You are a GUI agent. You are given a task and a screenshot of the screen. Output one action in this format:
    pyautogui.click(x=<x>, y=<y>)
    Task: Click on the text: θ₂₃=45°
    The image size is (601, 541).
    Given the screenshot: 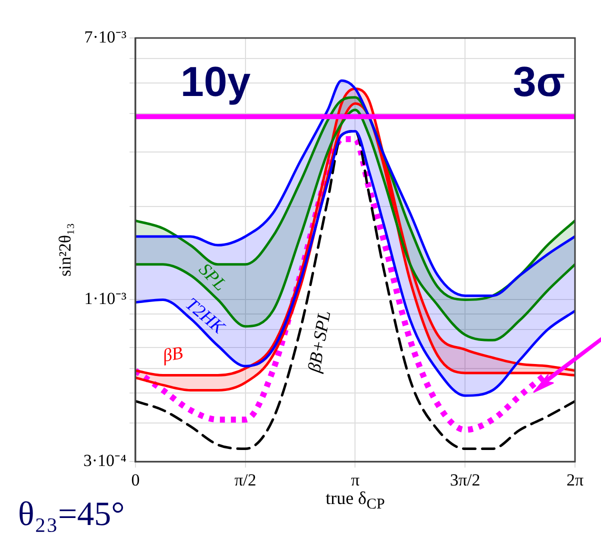 What is the action you would take?
    pyautogui.click(x=71, y=515)
    